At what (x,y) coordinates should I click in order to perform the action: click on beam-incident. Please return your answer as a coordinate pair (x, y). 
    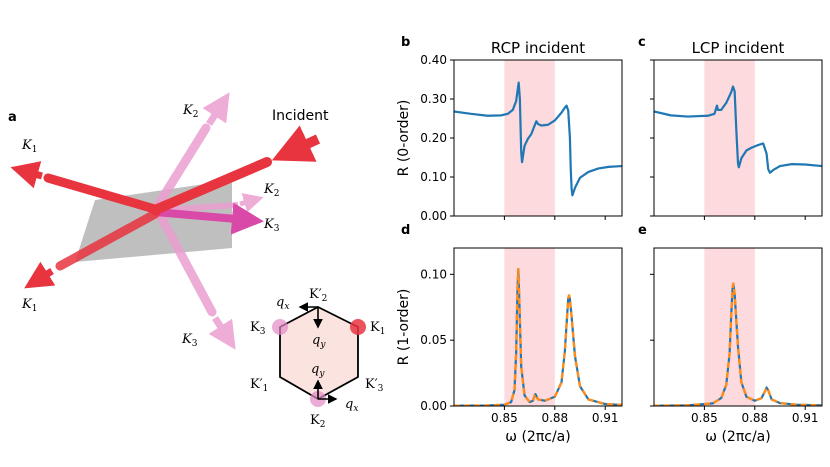
    Looking at the image, I should click on (211, 186).